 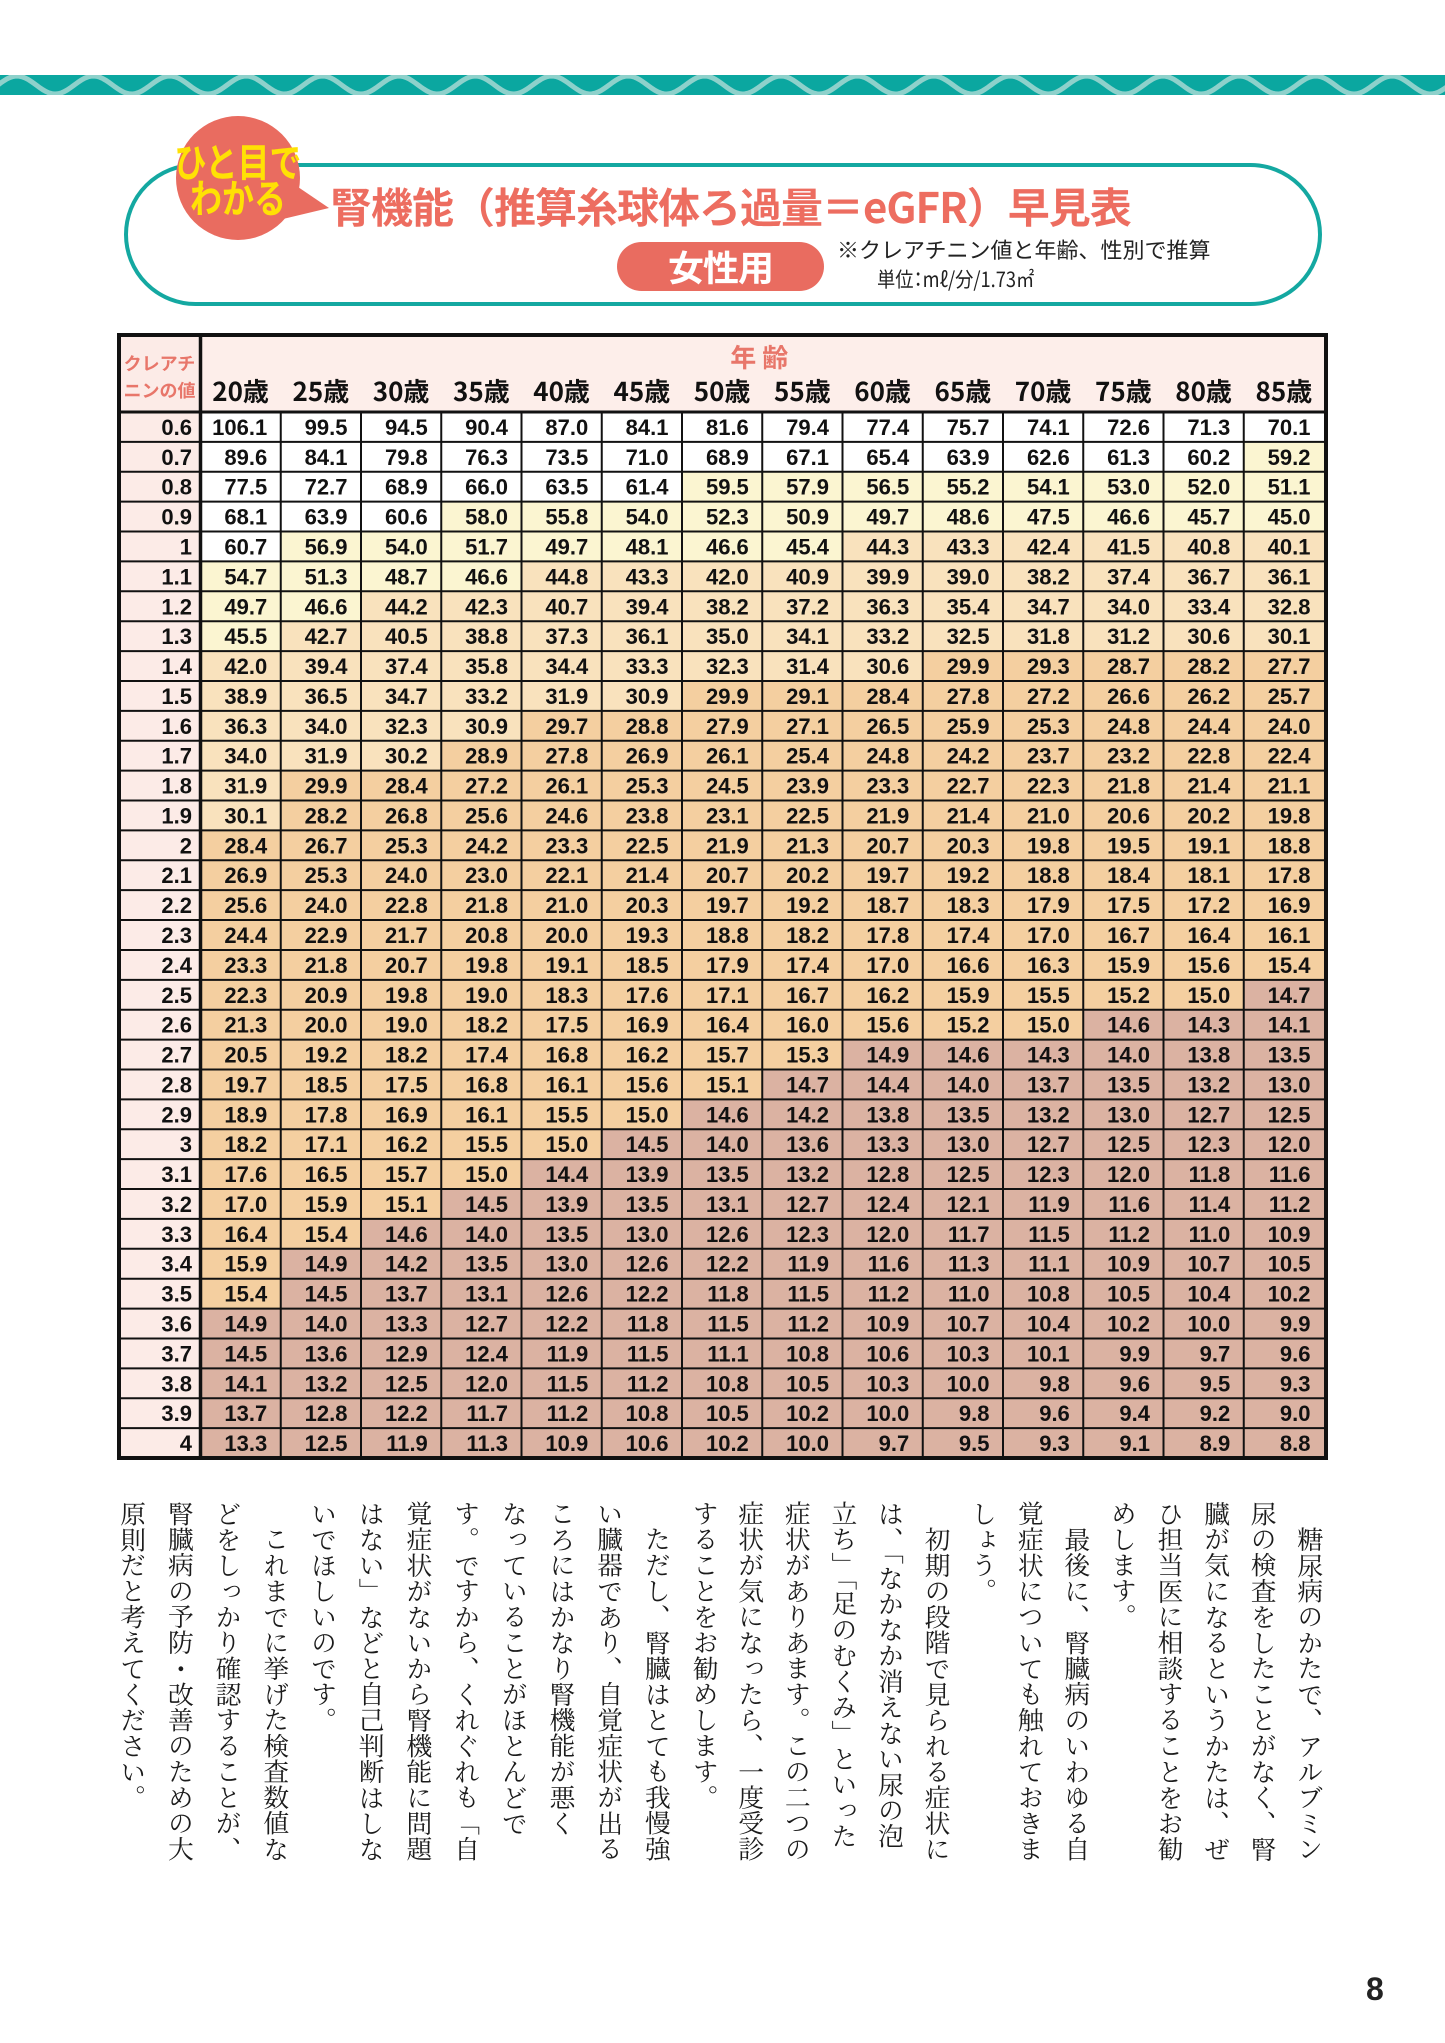 I want to click on svg-text: 40.8, so click(x=1208, y=547).